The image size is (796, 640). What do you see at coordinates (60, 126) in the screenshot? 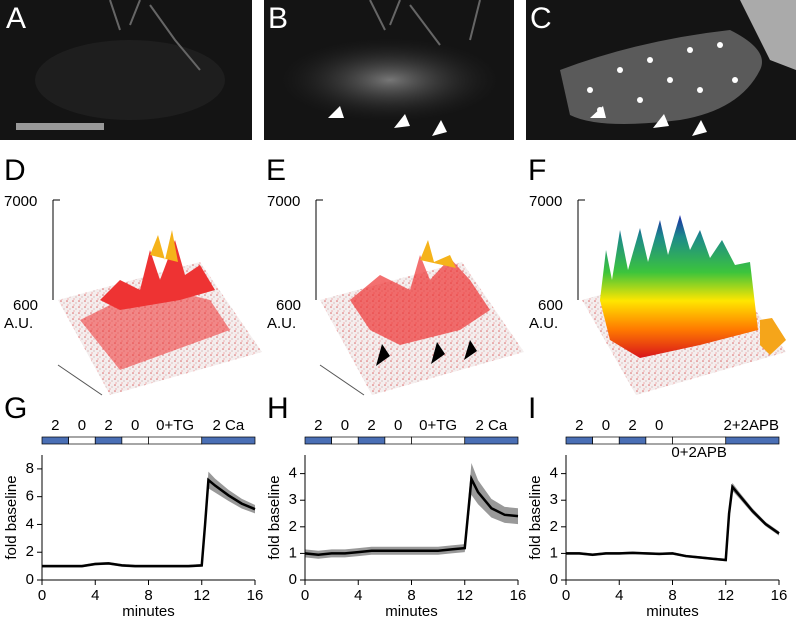
I see `scale-bar` at bounding box center [60, 126].